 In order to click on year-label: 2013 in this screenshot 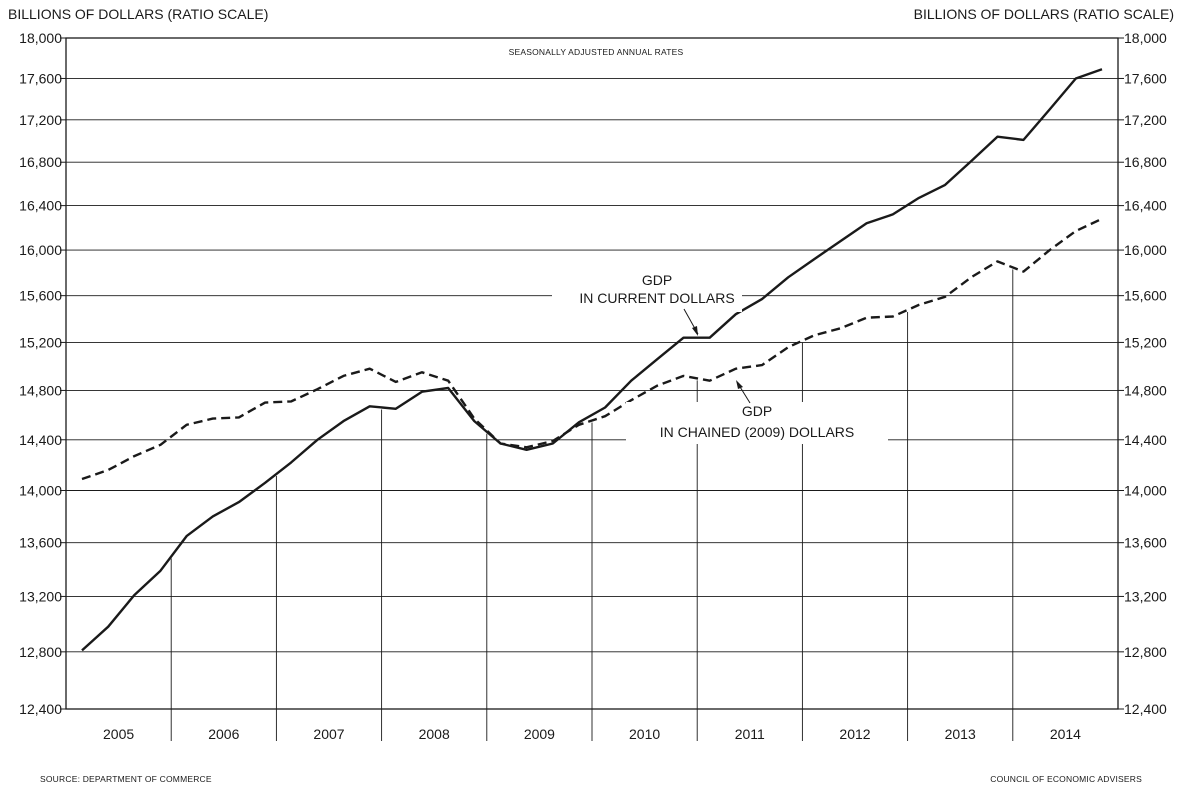, I will do `click(960, 734)`.